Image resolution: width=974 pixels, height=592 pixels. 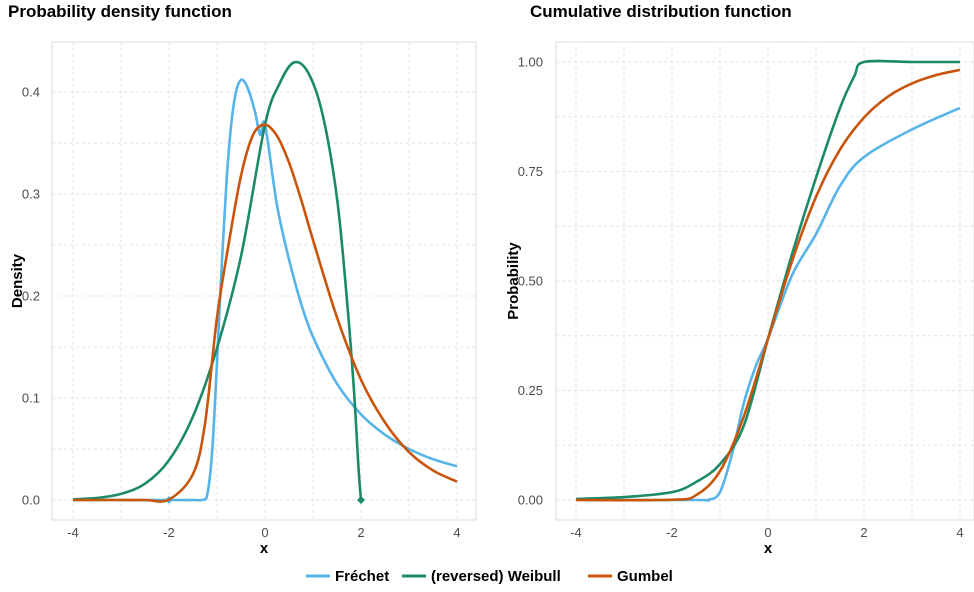 I want to click on cdf-x-tick-label: -4, so click(x=576, y=532).